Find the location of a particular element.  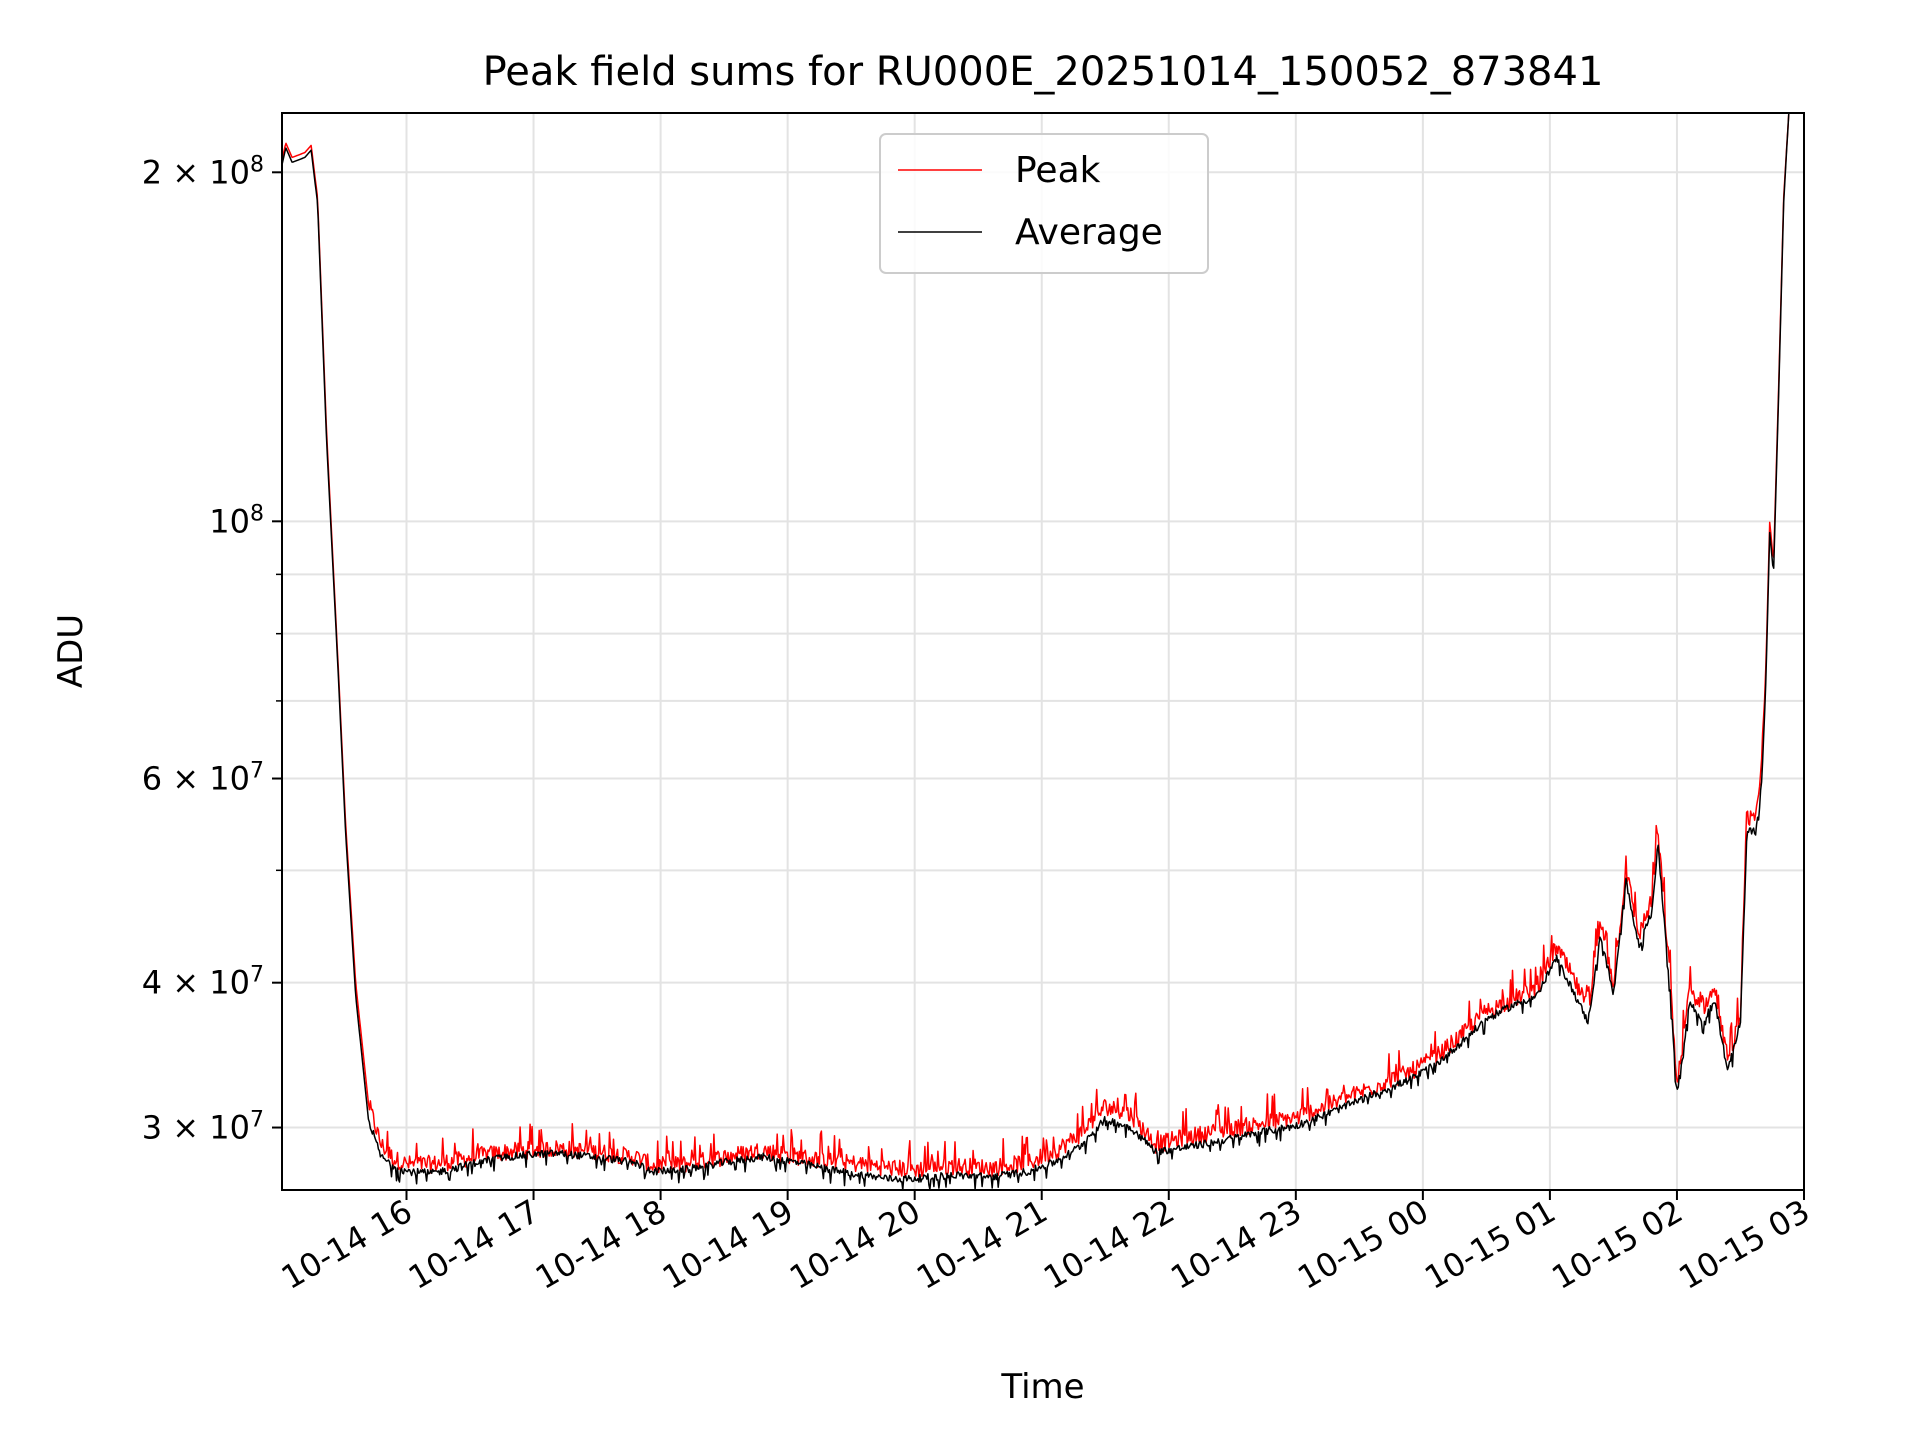

y-tick-label: 4 × 107 is located at coordinates (203, 982).